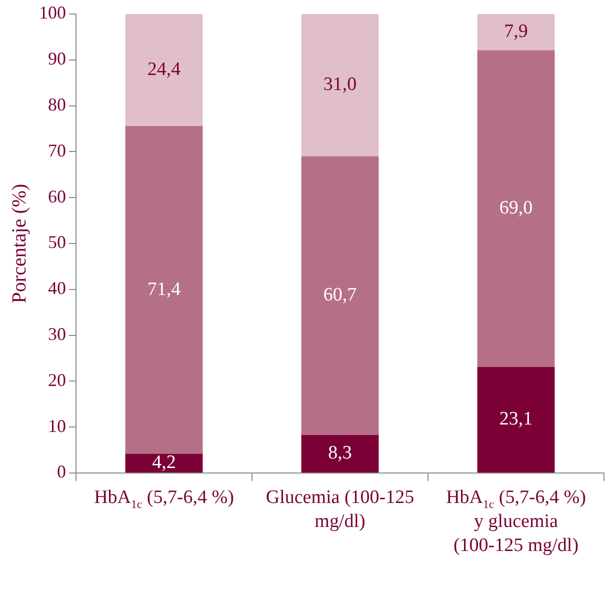  Describe the element at coordinates (57, 104) in the screenshot. I see `y-tick-label: 80` at that location.